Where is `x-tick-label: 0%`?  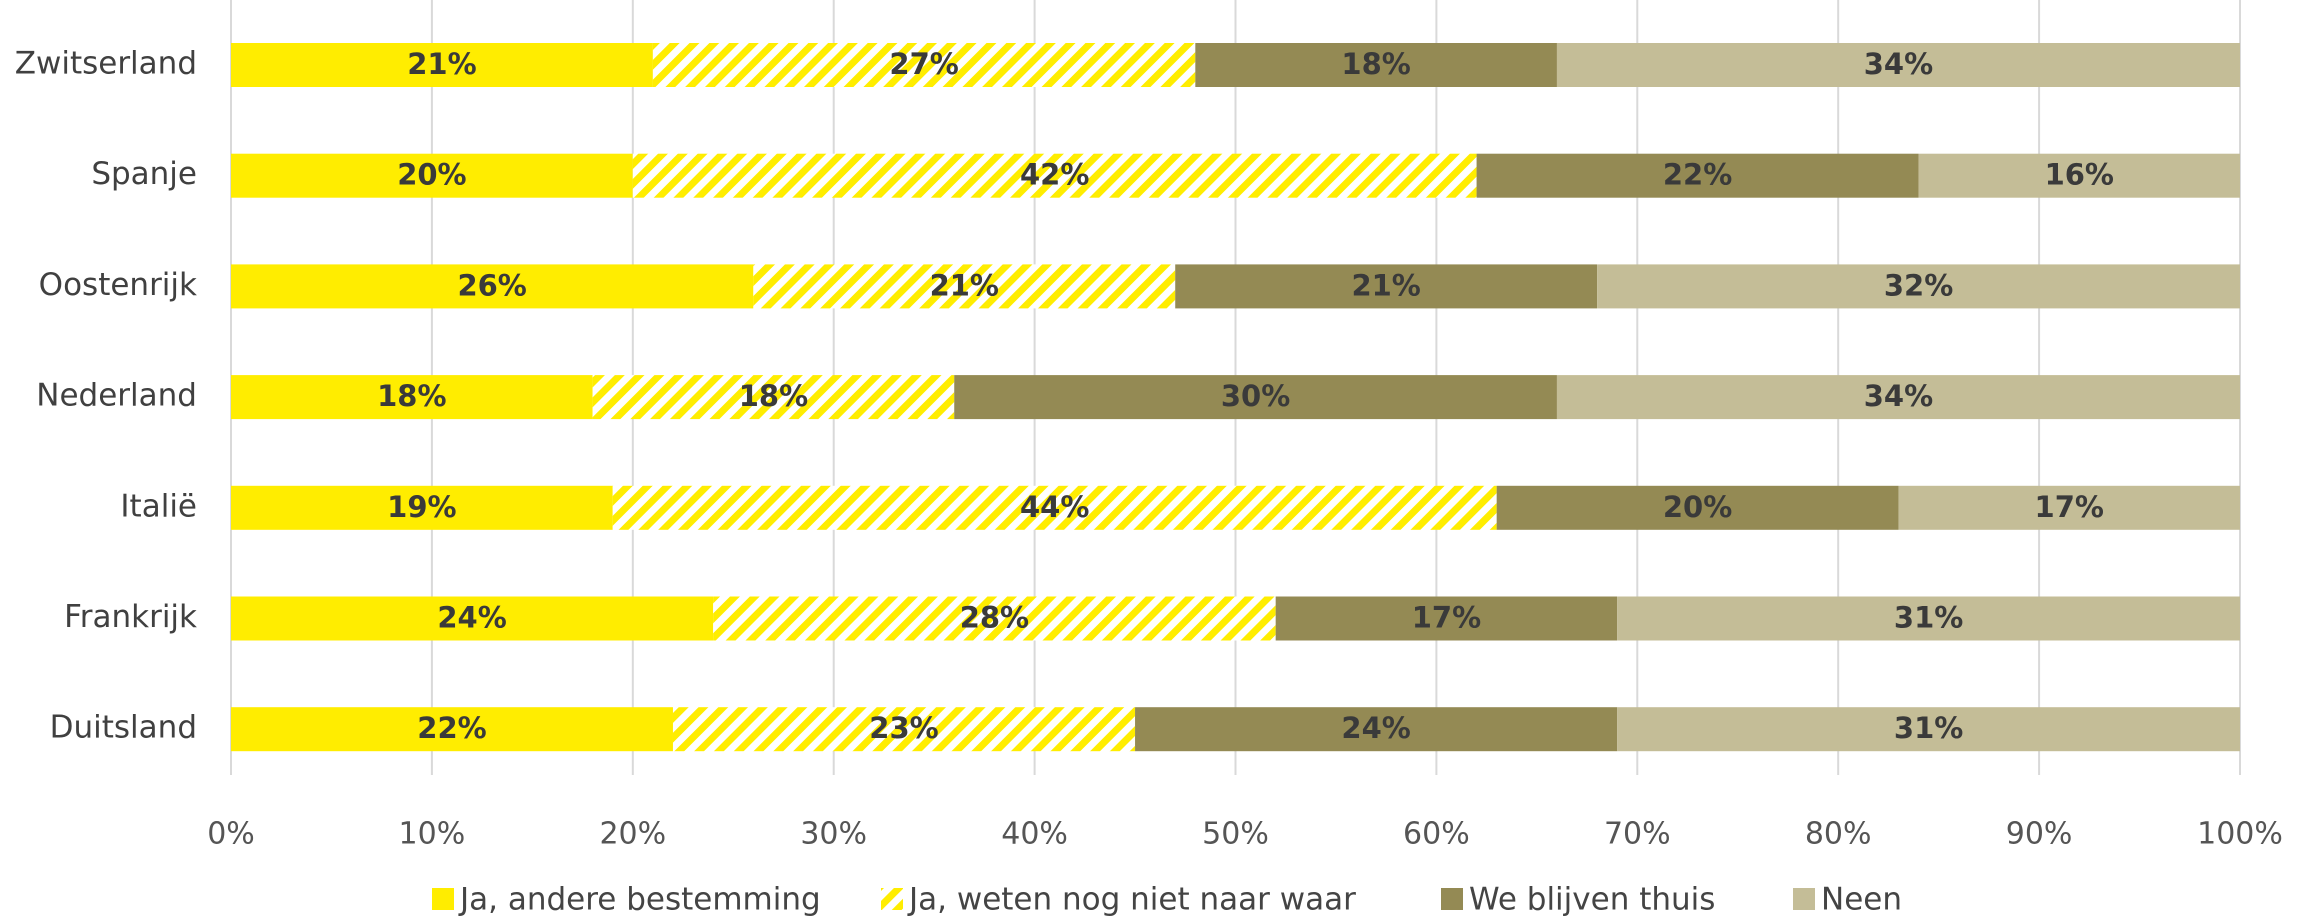
x-tick-label: 0% is located at coordinates (231, 834).